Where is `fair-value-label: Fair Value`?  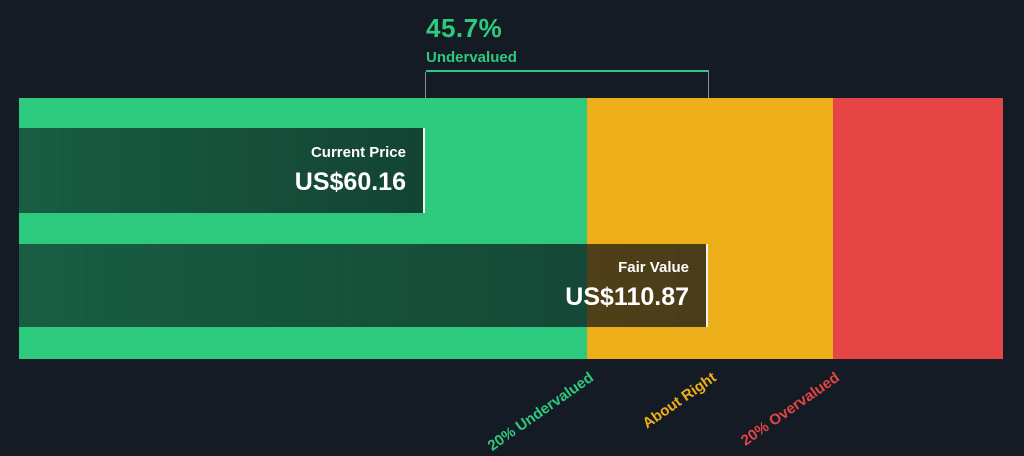
fair-value-label: Fair Value is located at coordinates (653, 267).